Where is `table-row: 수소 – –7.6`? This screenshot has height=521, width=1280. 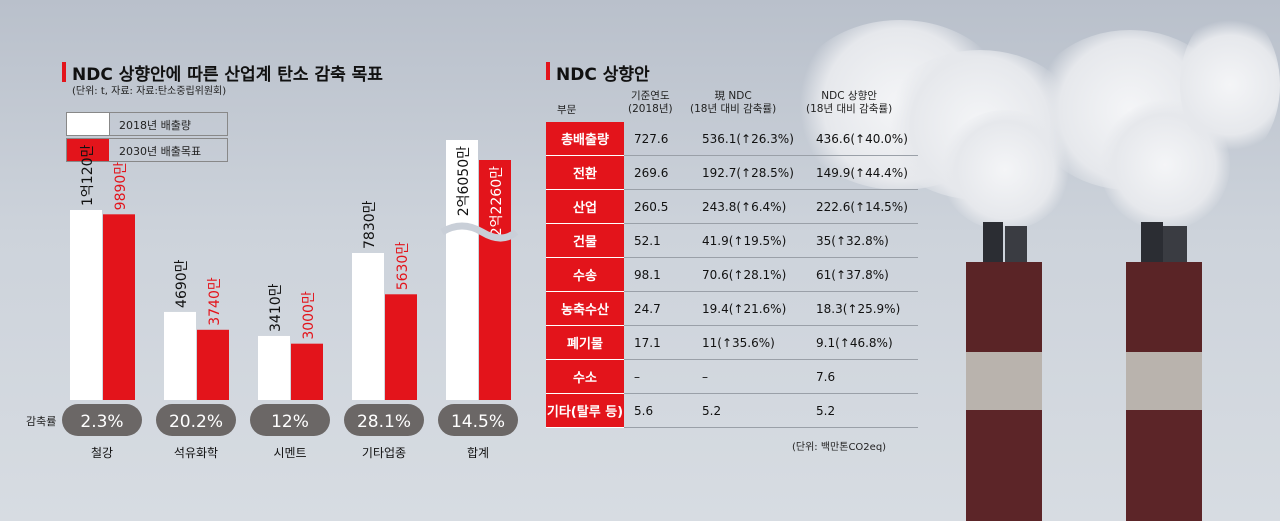
table-row: 수소 – –7.6 is located at coordinates (732, 376).